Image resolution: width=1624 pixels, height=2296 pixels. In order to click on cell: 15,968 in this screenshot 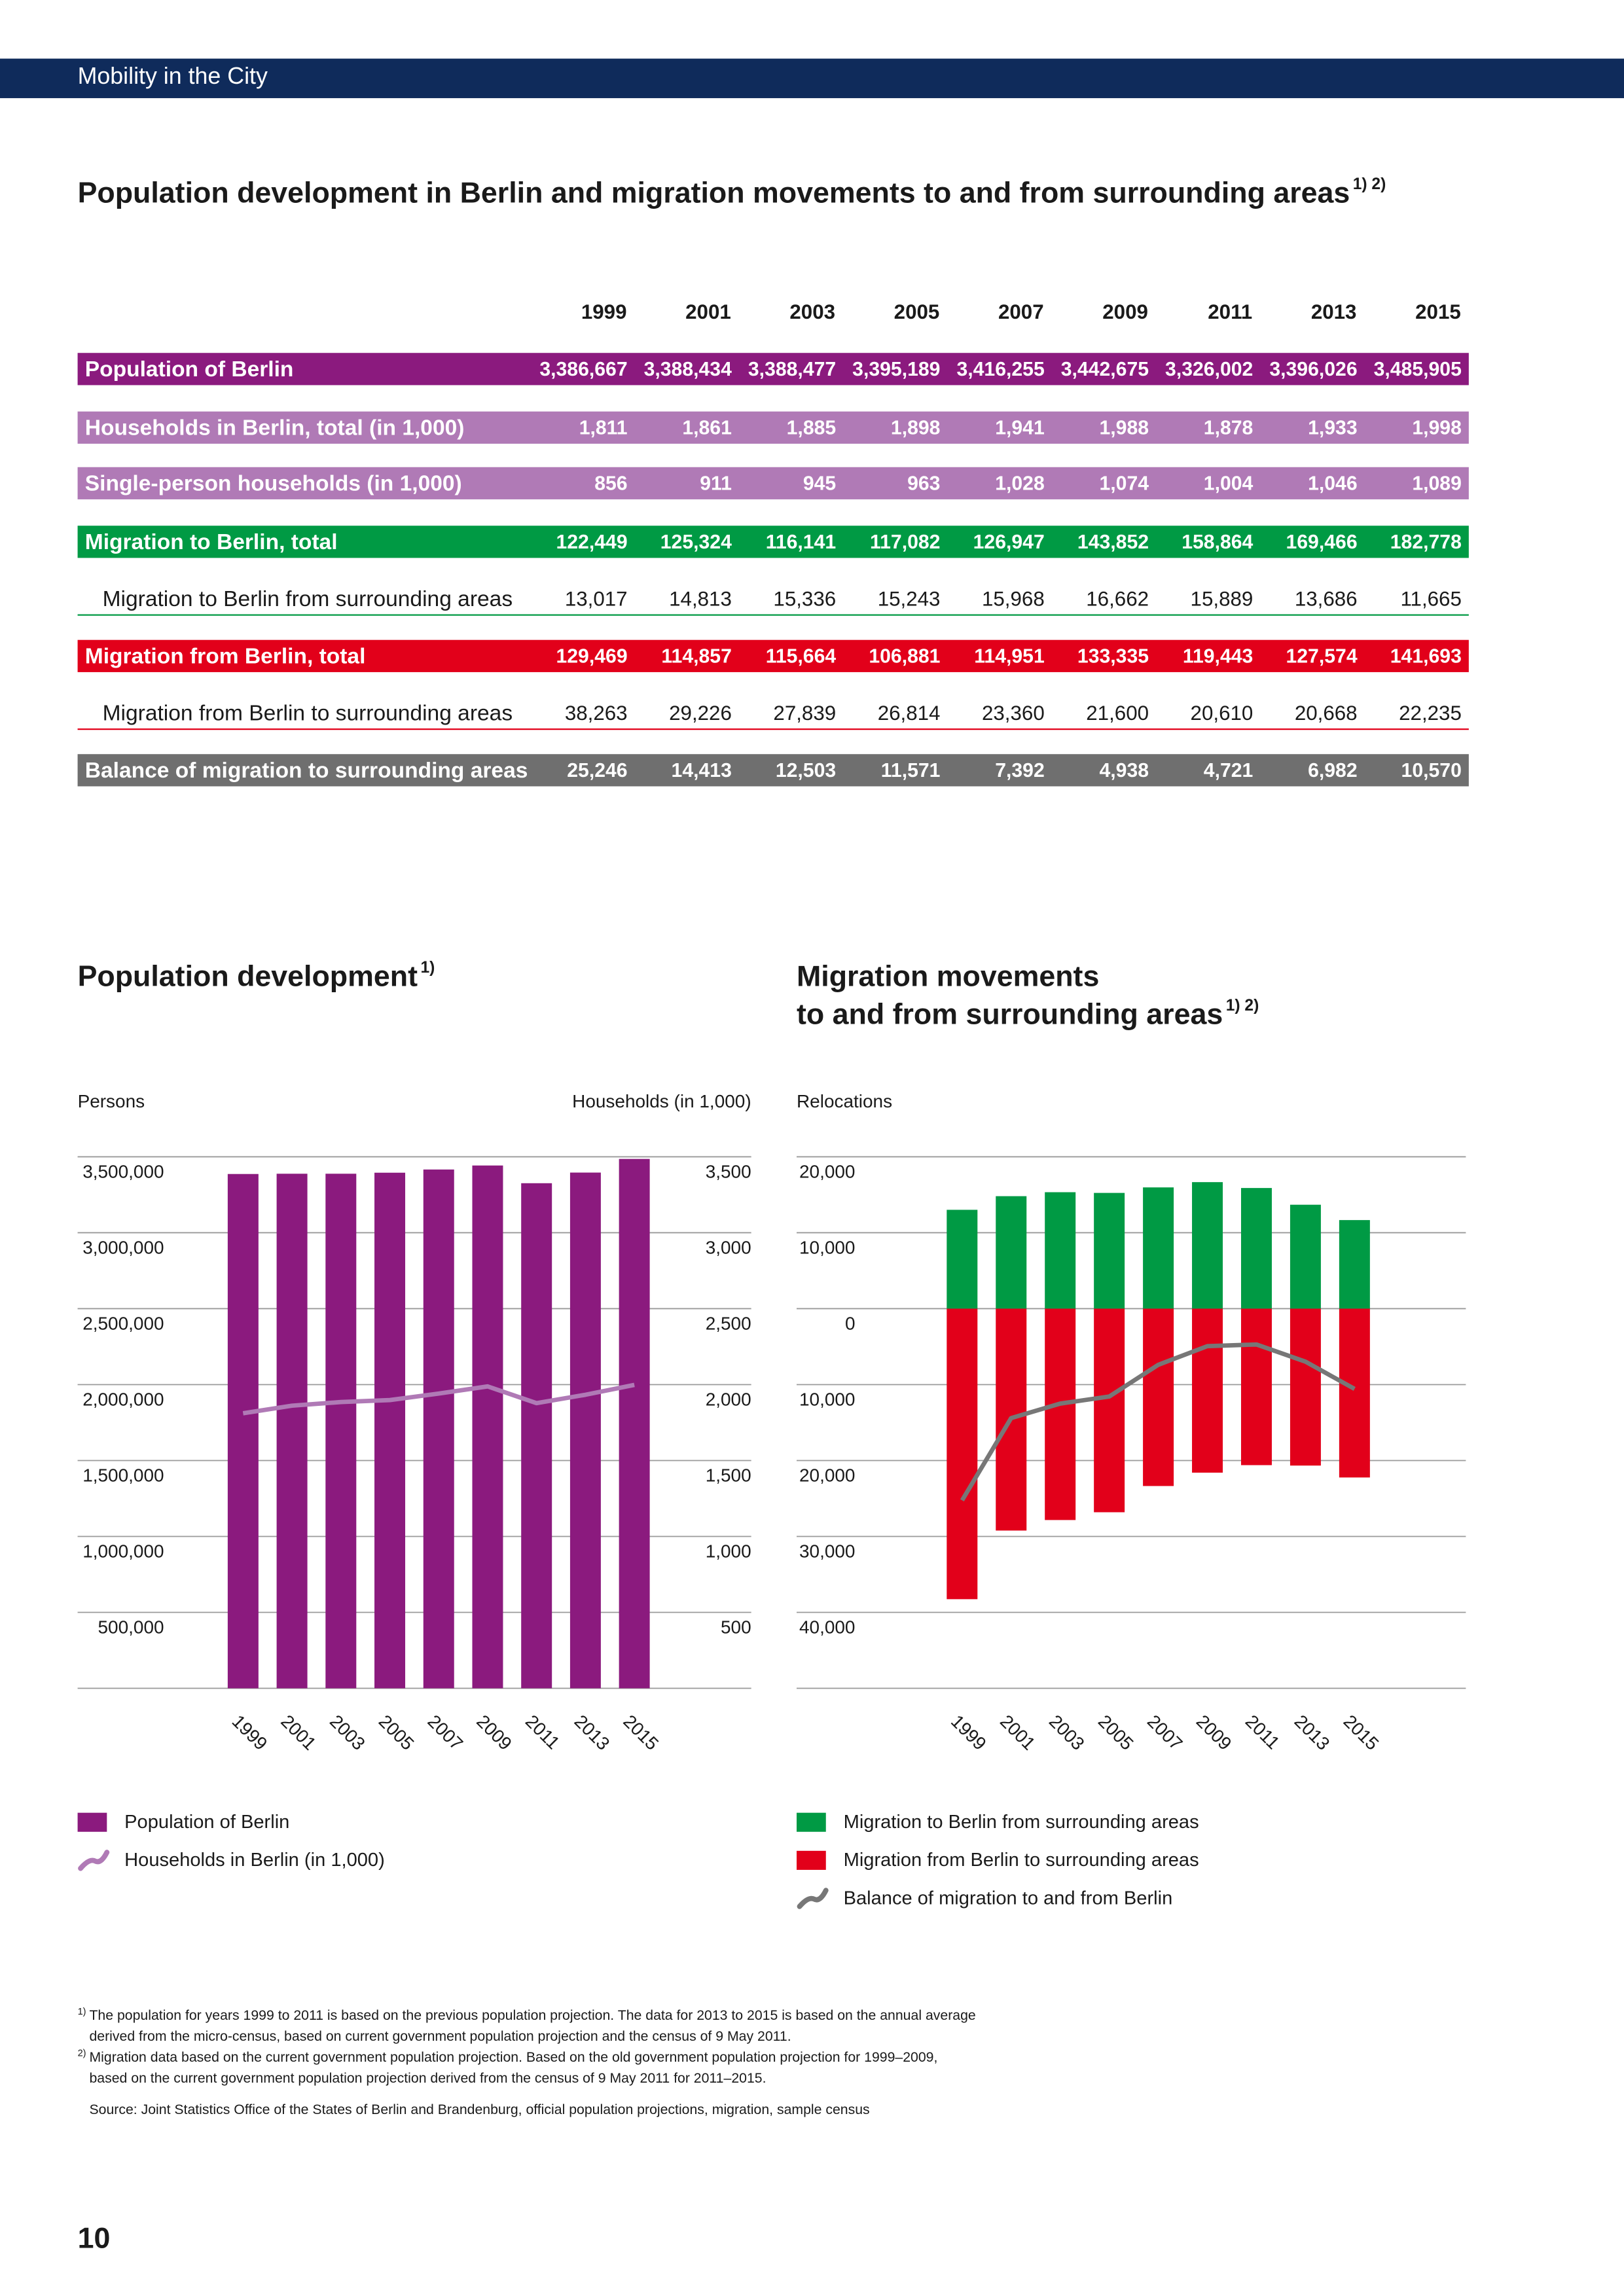, I will do `click(1013, 599)`.